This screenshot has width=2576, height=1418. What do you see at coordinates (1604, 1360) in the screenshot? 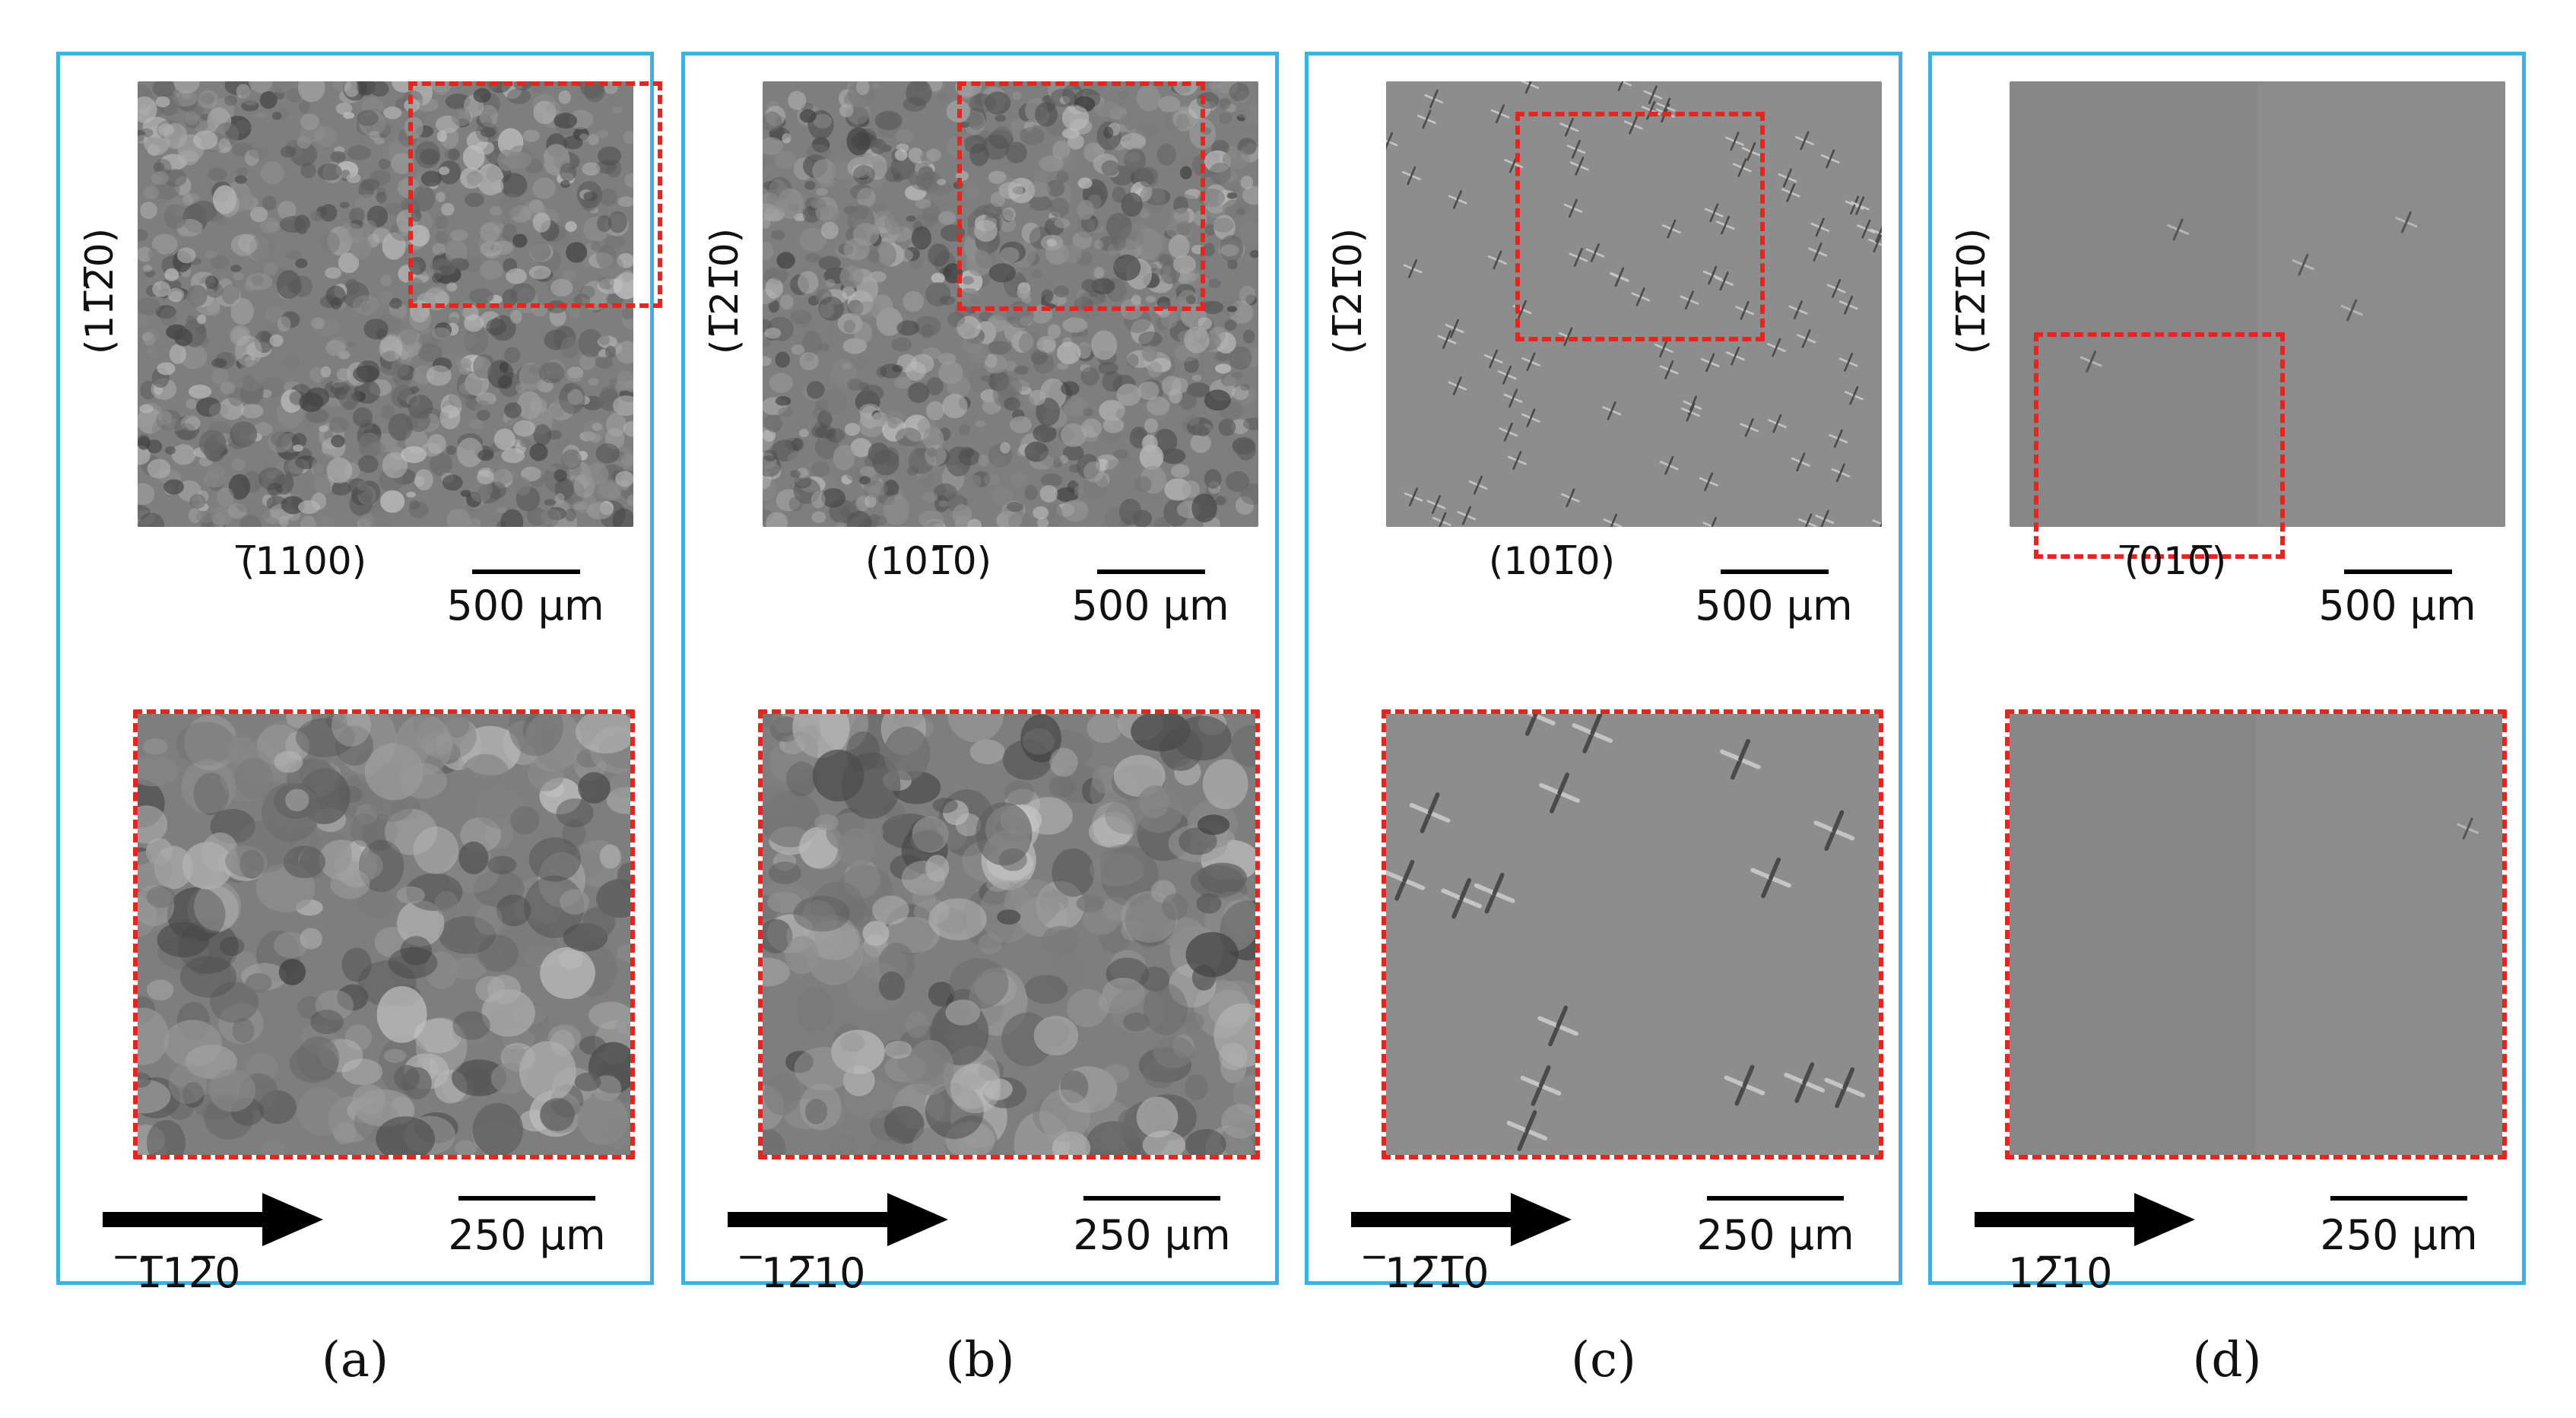
I see `panel-caption: (c)` at bounding box center [1604, 1360].